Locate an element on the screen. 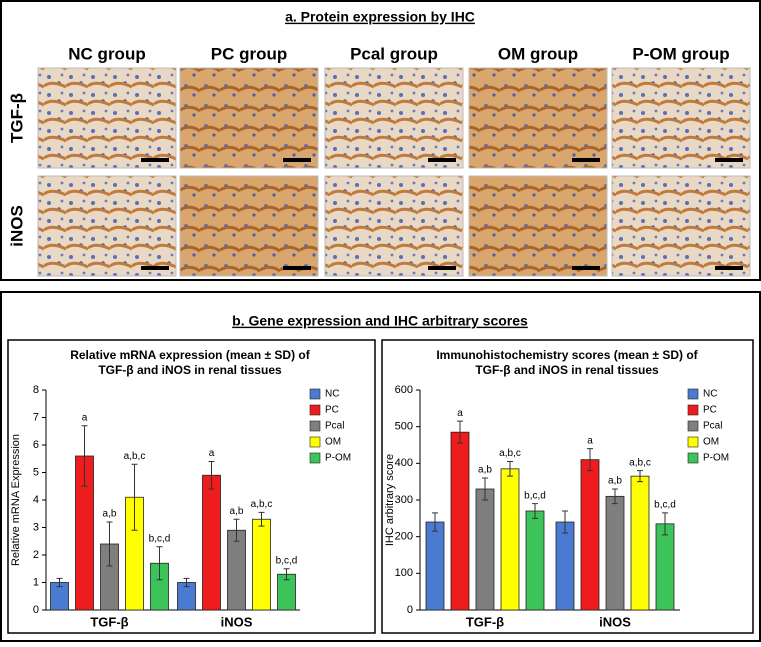  y-tick-label: 8 is located at coordinates (36, 390).